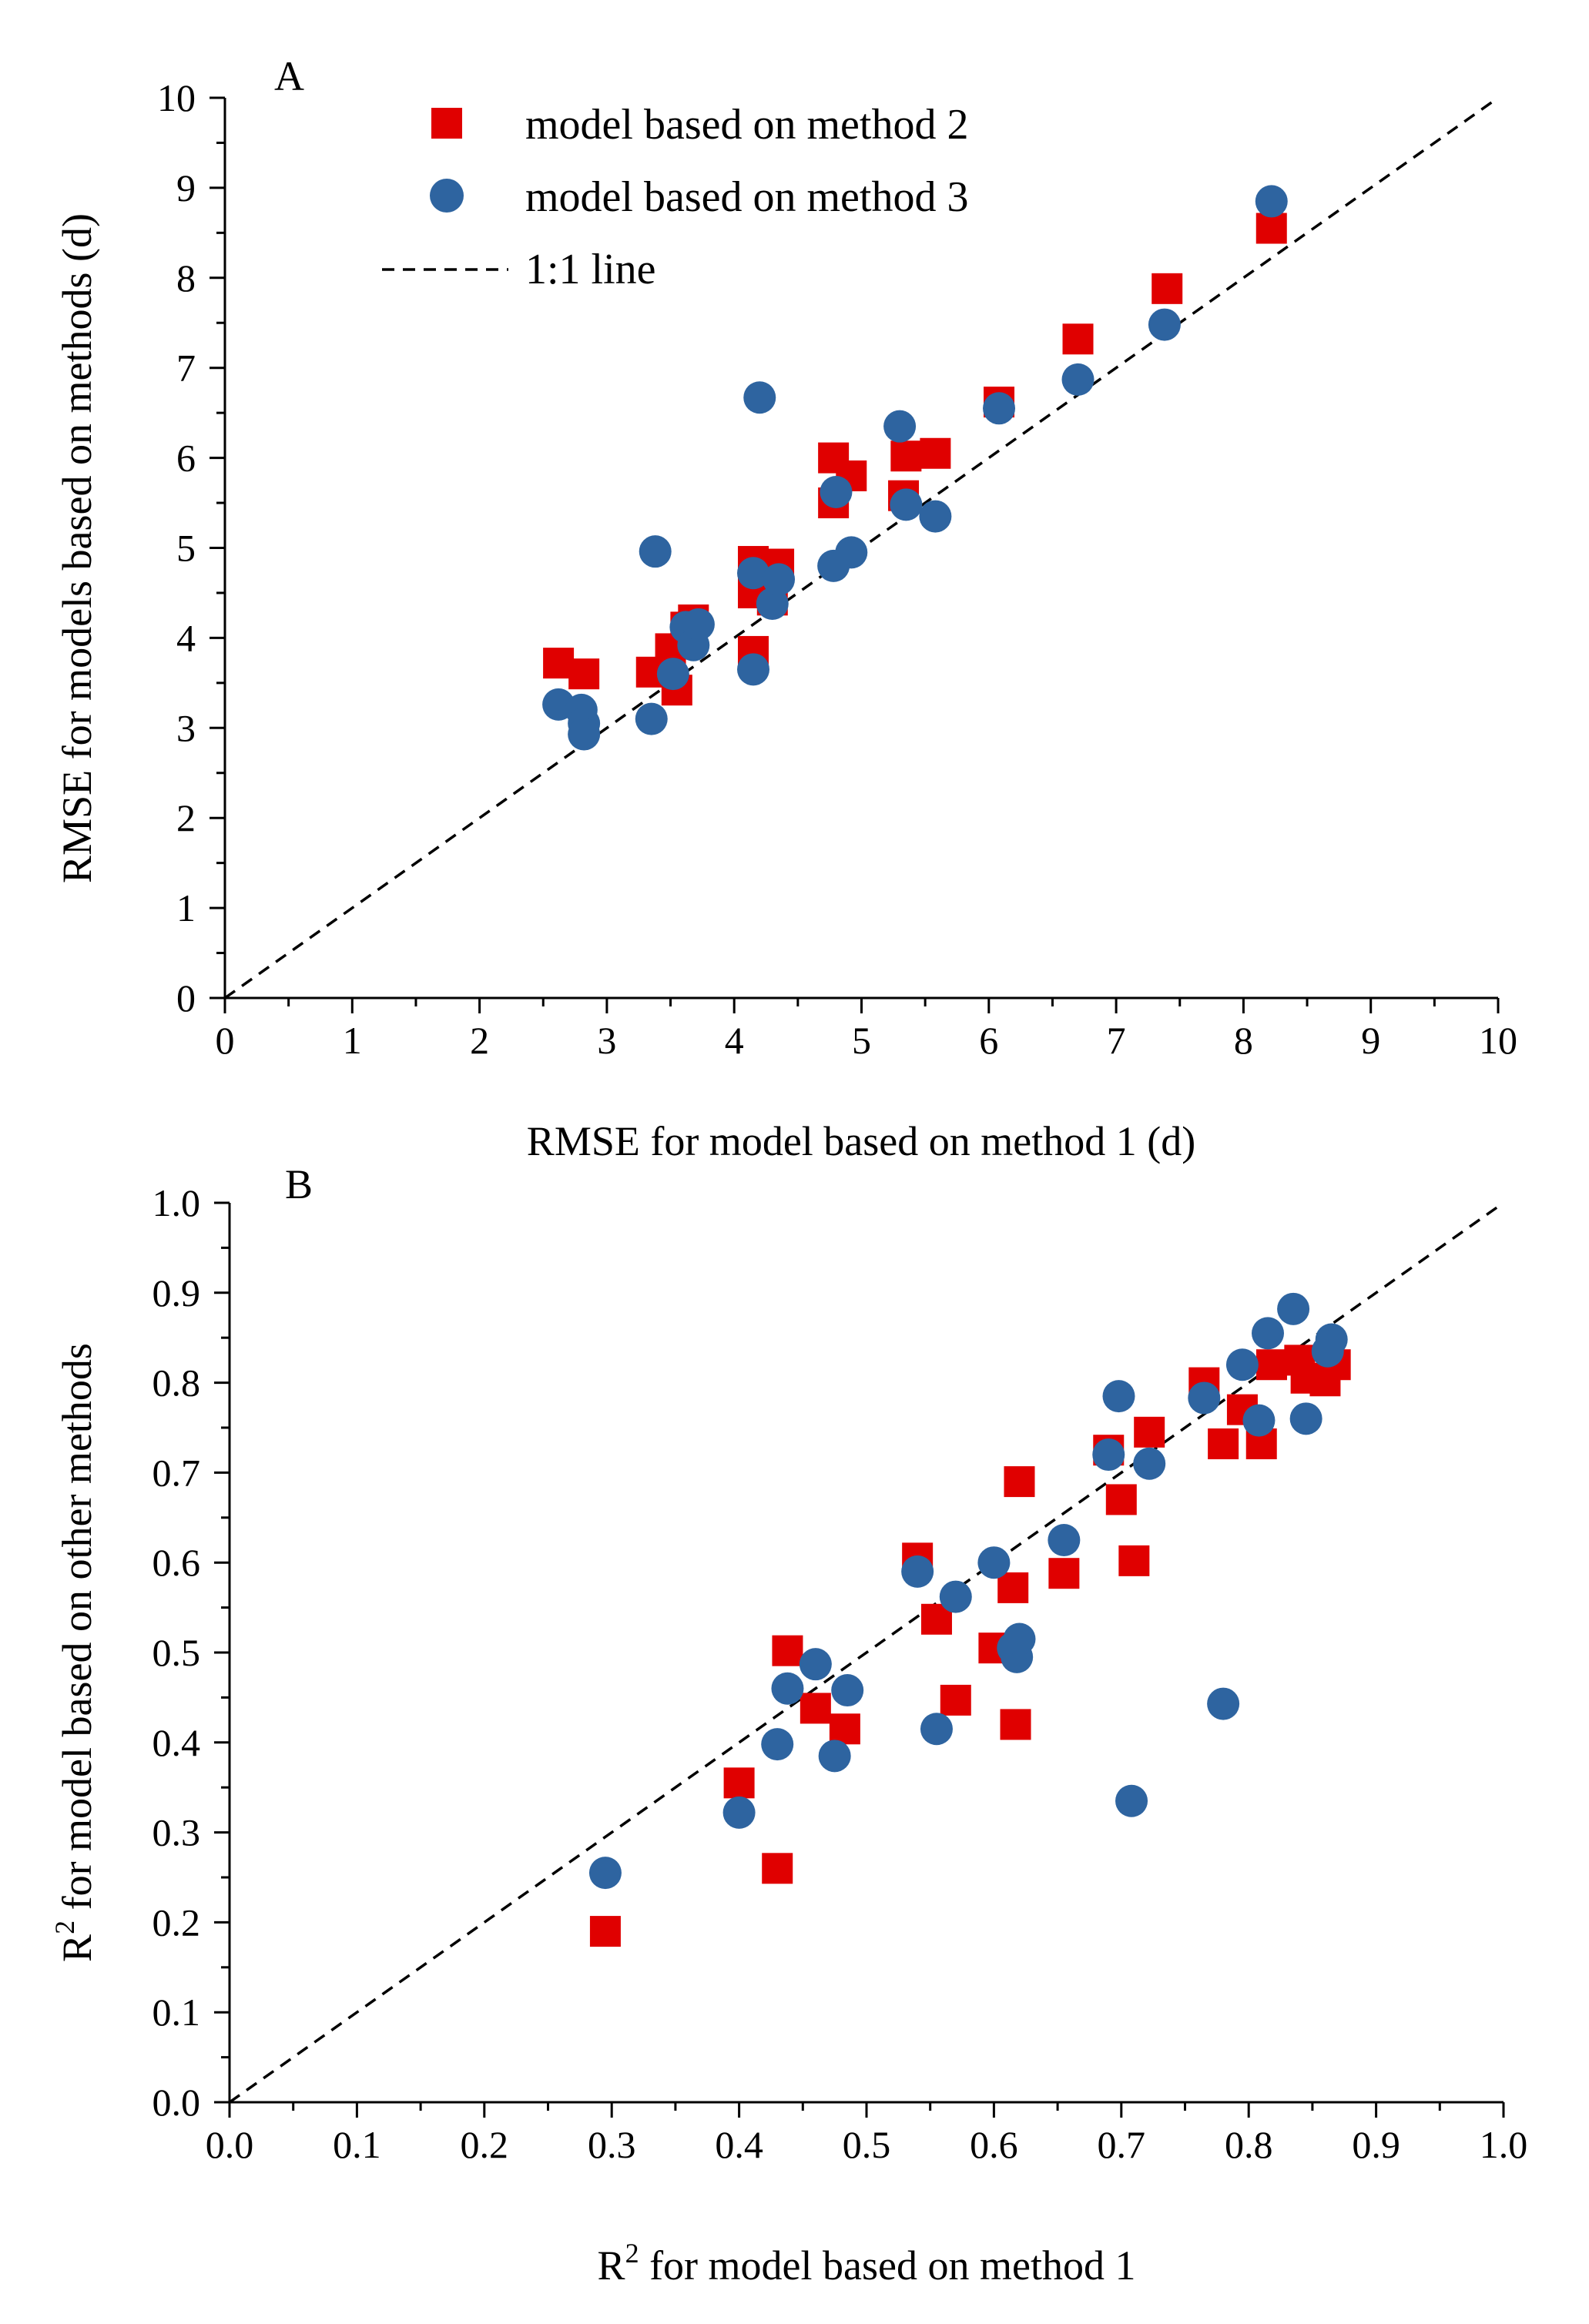 The height and width of the screenshot is (2324, 1589). What do you see at coordinates (177, 1562) in the screenshot?
I see `y-tick-label: 0.6` at bounding box center [177, 1562].